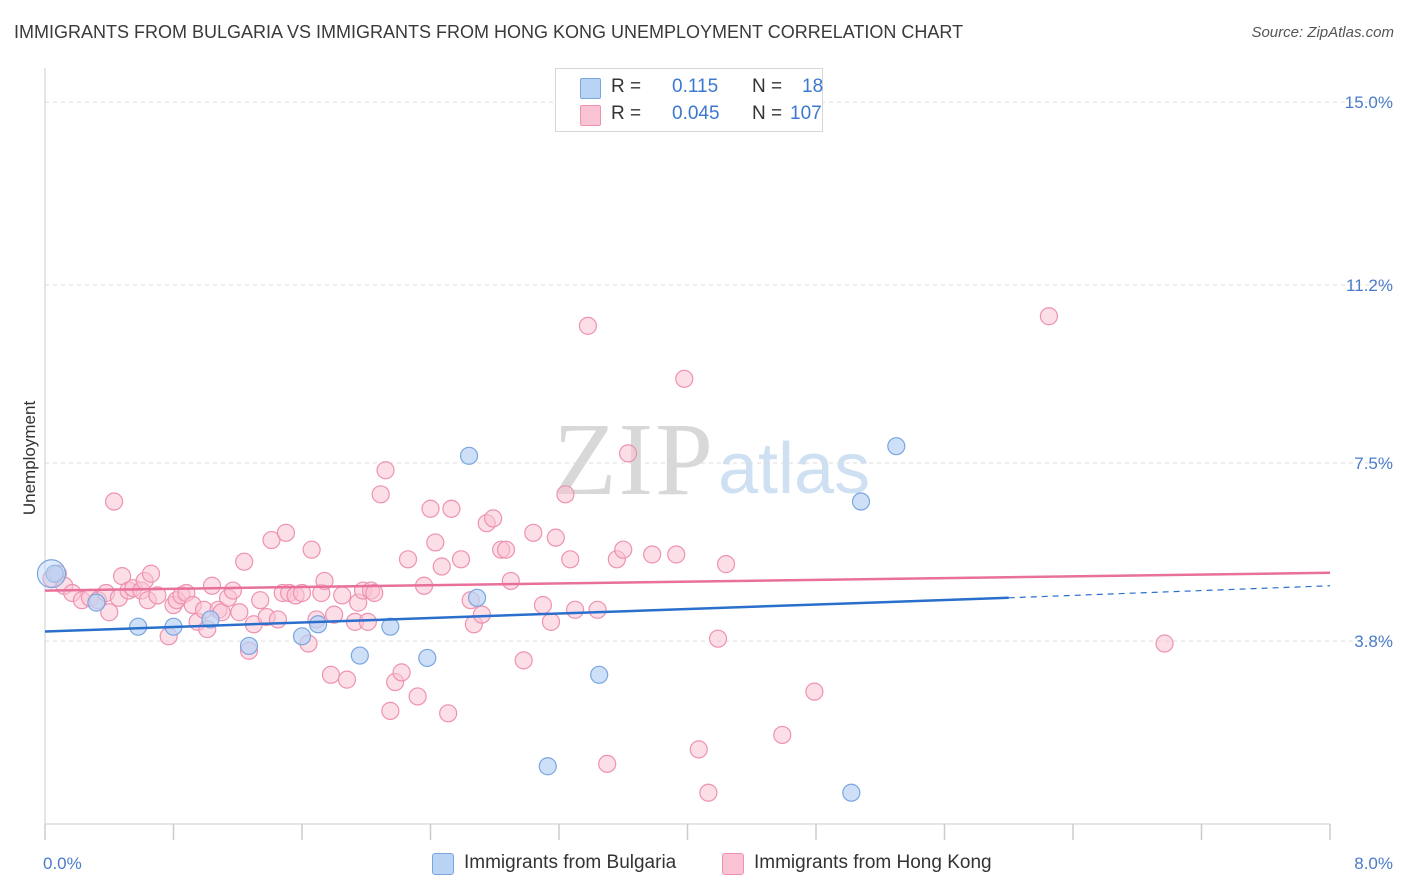 This screenshot has width=1406, height=892. I want to click on x-tick-label: 0.0%, so click(62, 863).